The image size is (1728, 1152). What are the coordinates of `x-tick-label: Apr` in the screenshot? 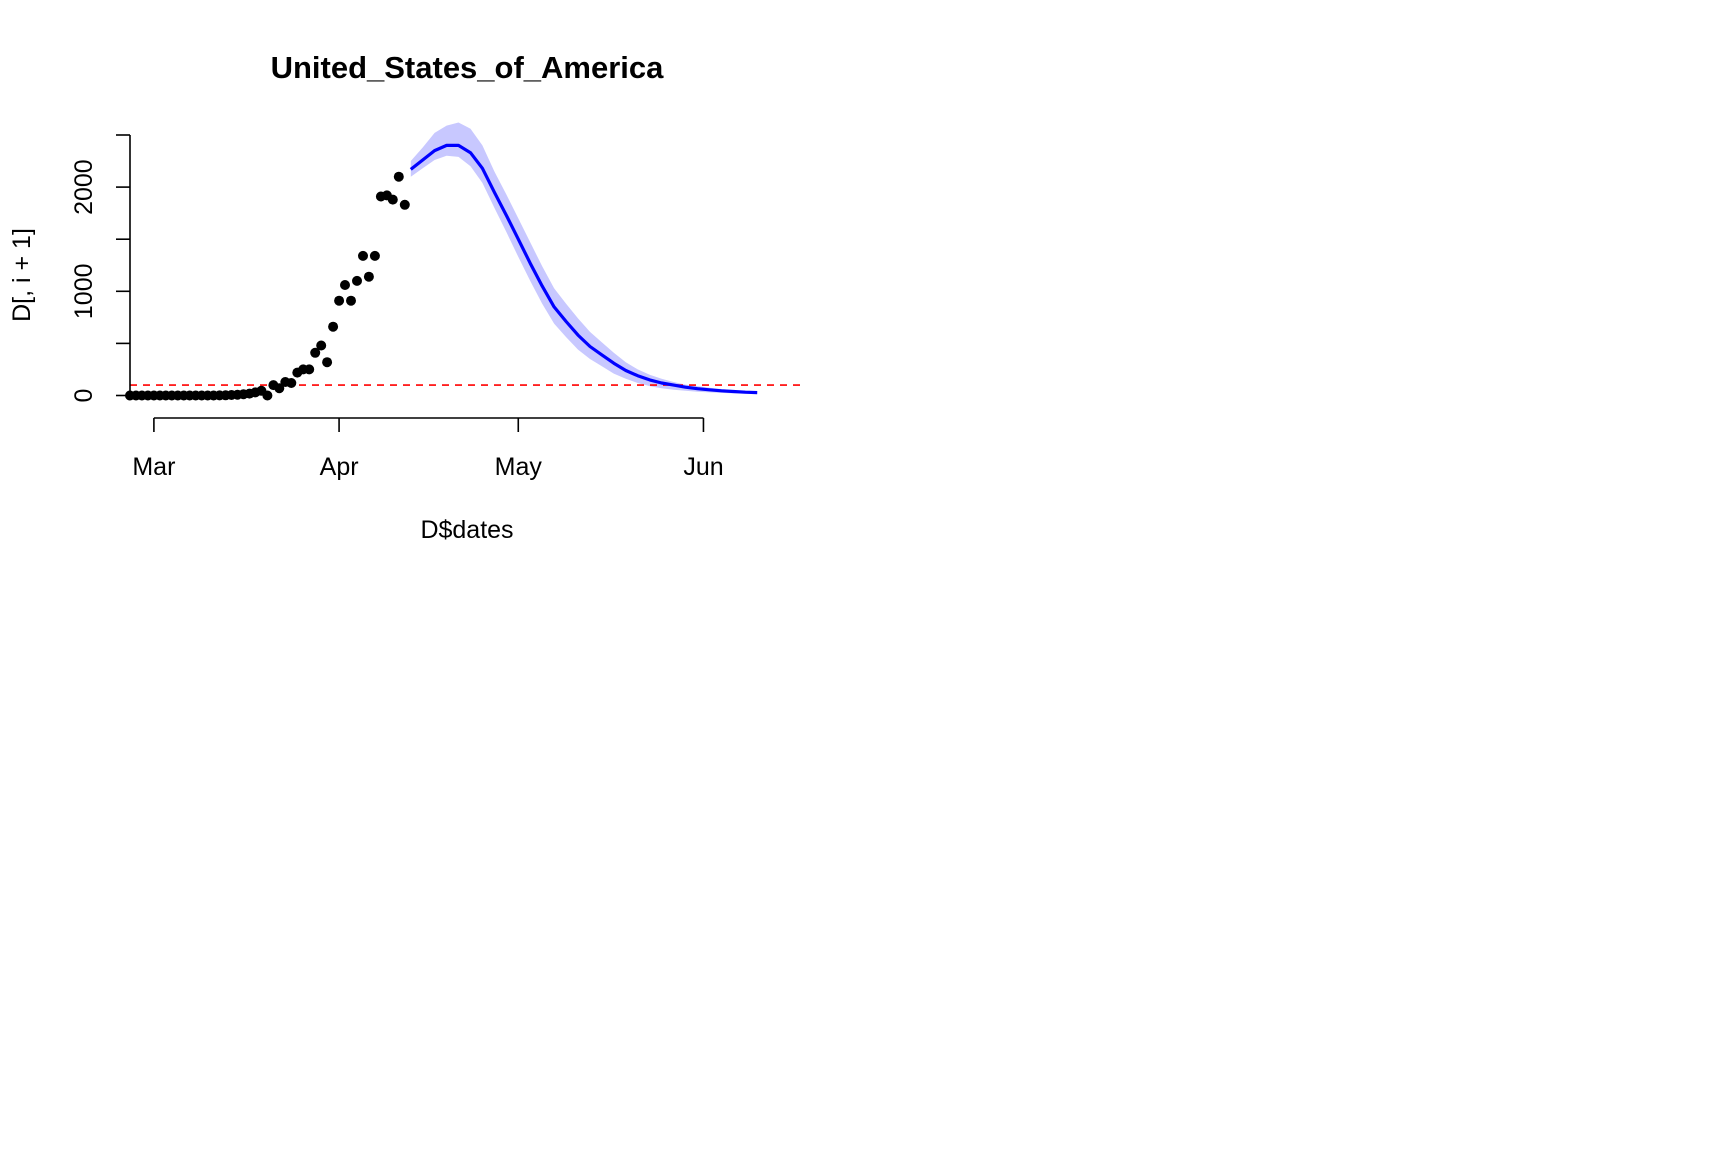 It's located at (339, 467).